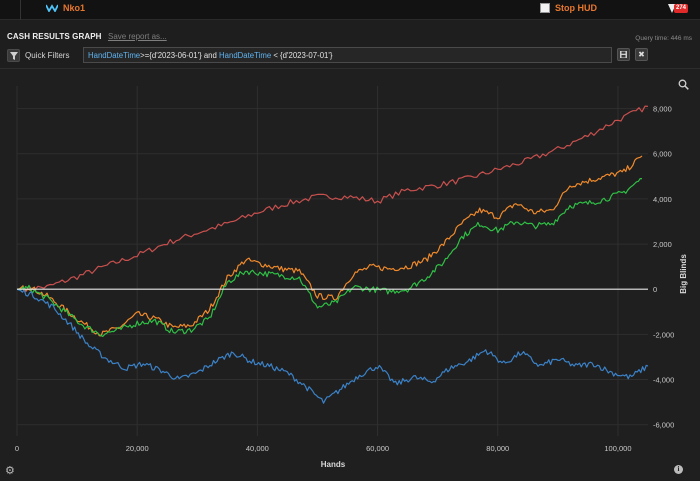 This screenshot has height=481, width=700. I want to click on query-time: Query time: 446 ms, so click(663, 38).